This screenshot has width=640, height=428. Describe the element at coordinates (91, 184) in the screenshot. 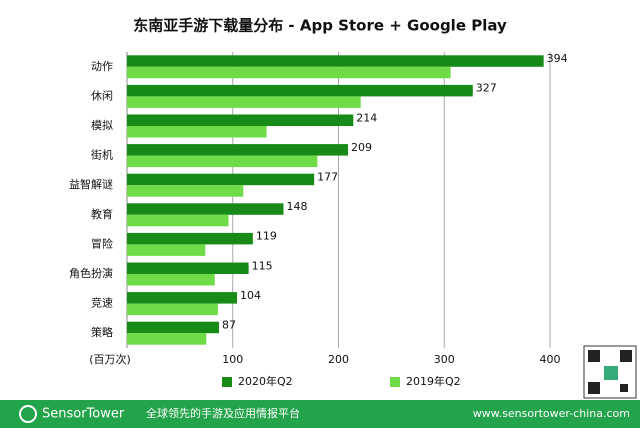

I see `y-tick-label: 益智解谜` at that location.